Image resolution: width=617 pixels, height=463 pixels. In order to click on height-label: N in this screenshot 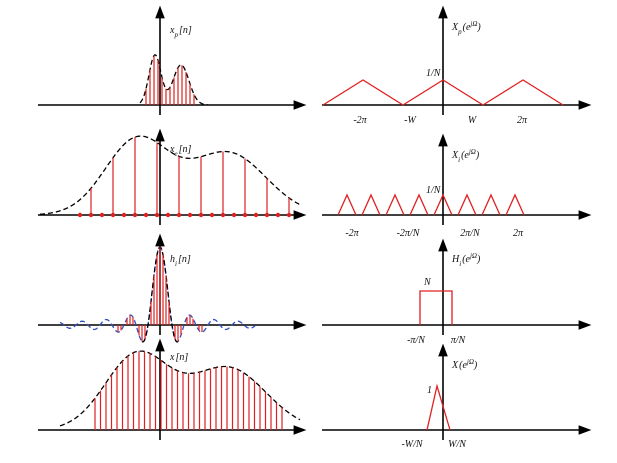, I will do `click(427, 282)`.